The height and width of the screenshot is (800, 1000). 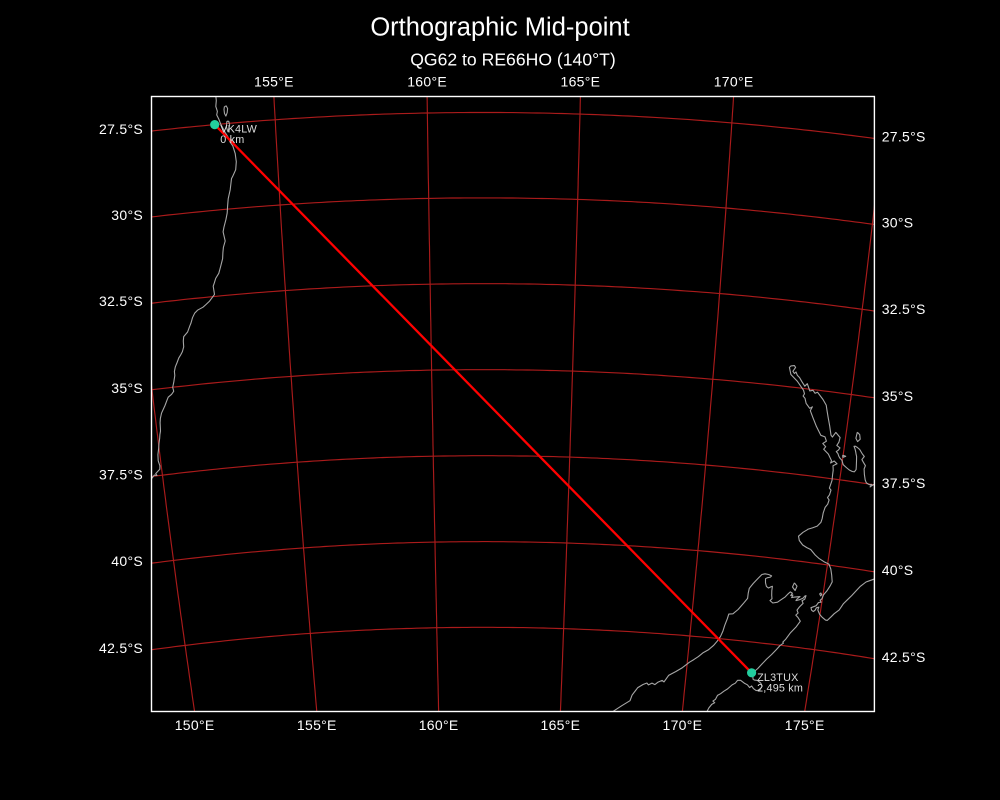 What do you see at coordinates (238, 130) in the screenshot?
I see `svg-text: VK4LW` at bounding box center [238, 130].